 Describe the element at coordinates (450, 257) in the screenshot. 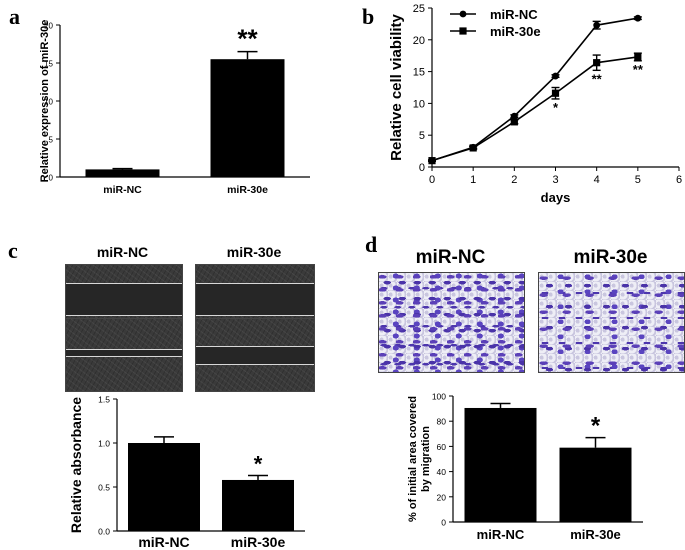

I see `image-title-d-nc: miR-NC` at that location.